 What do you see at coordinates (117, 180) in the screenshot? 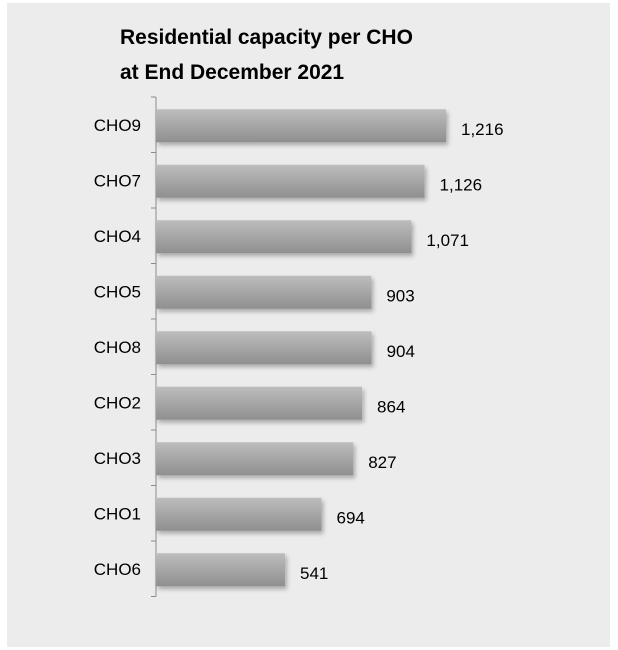
I see `category-label: CHO7` at bounding box center [117, 180].